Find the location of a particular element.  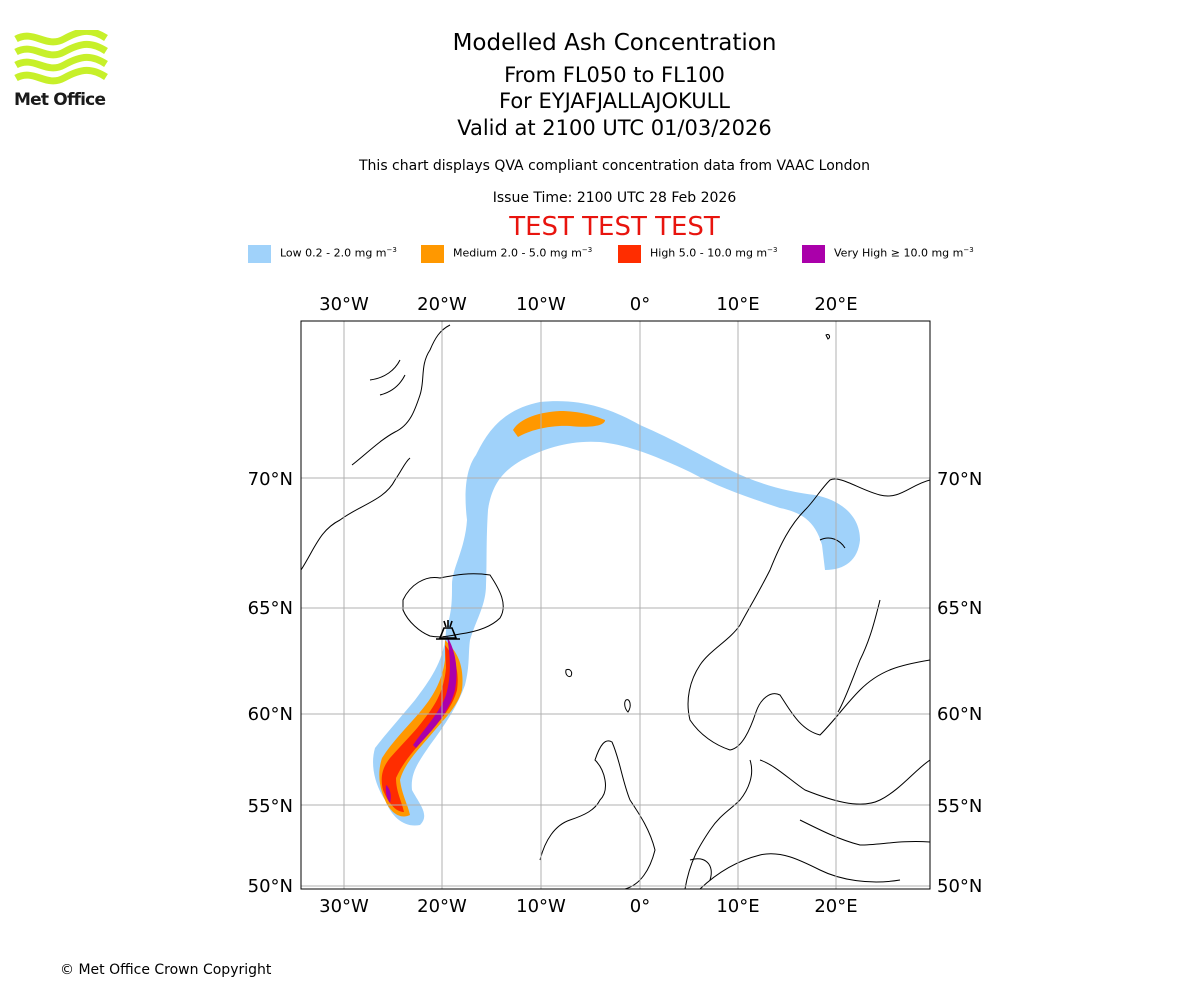

volcano-name: For EYJAFJALLAJOKULL is located at coordinates (614, 101).